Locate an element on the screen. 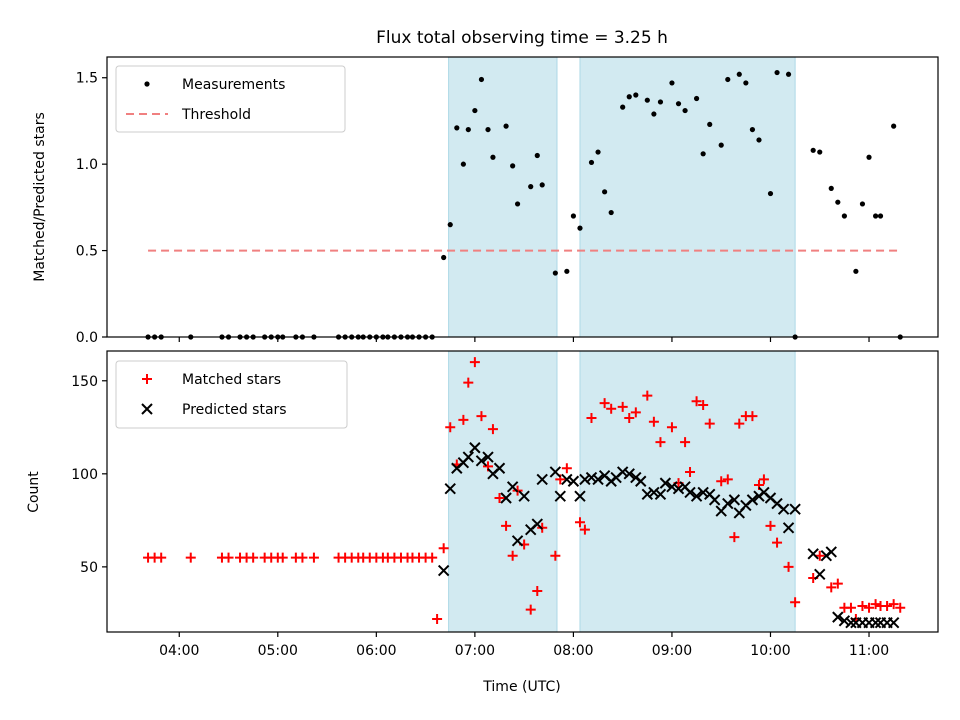 This screenshot has width=960, height=720. y-tick-label: 1.0 is located at coordinates (87, 165).